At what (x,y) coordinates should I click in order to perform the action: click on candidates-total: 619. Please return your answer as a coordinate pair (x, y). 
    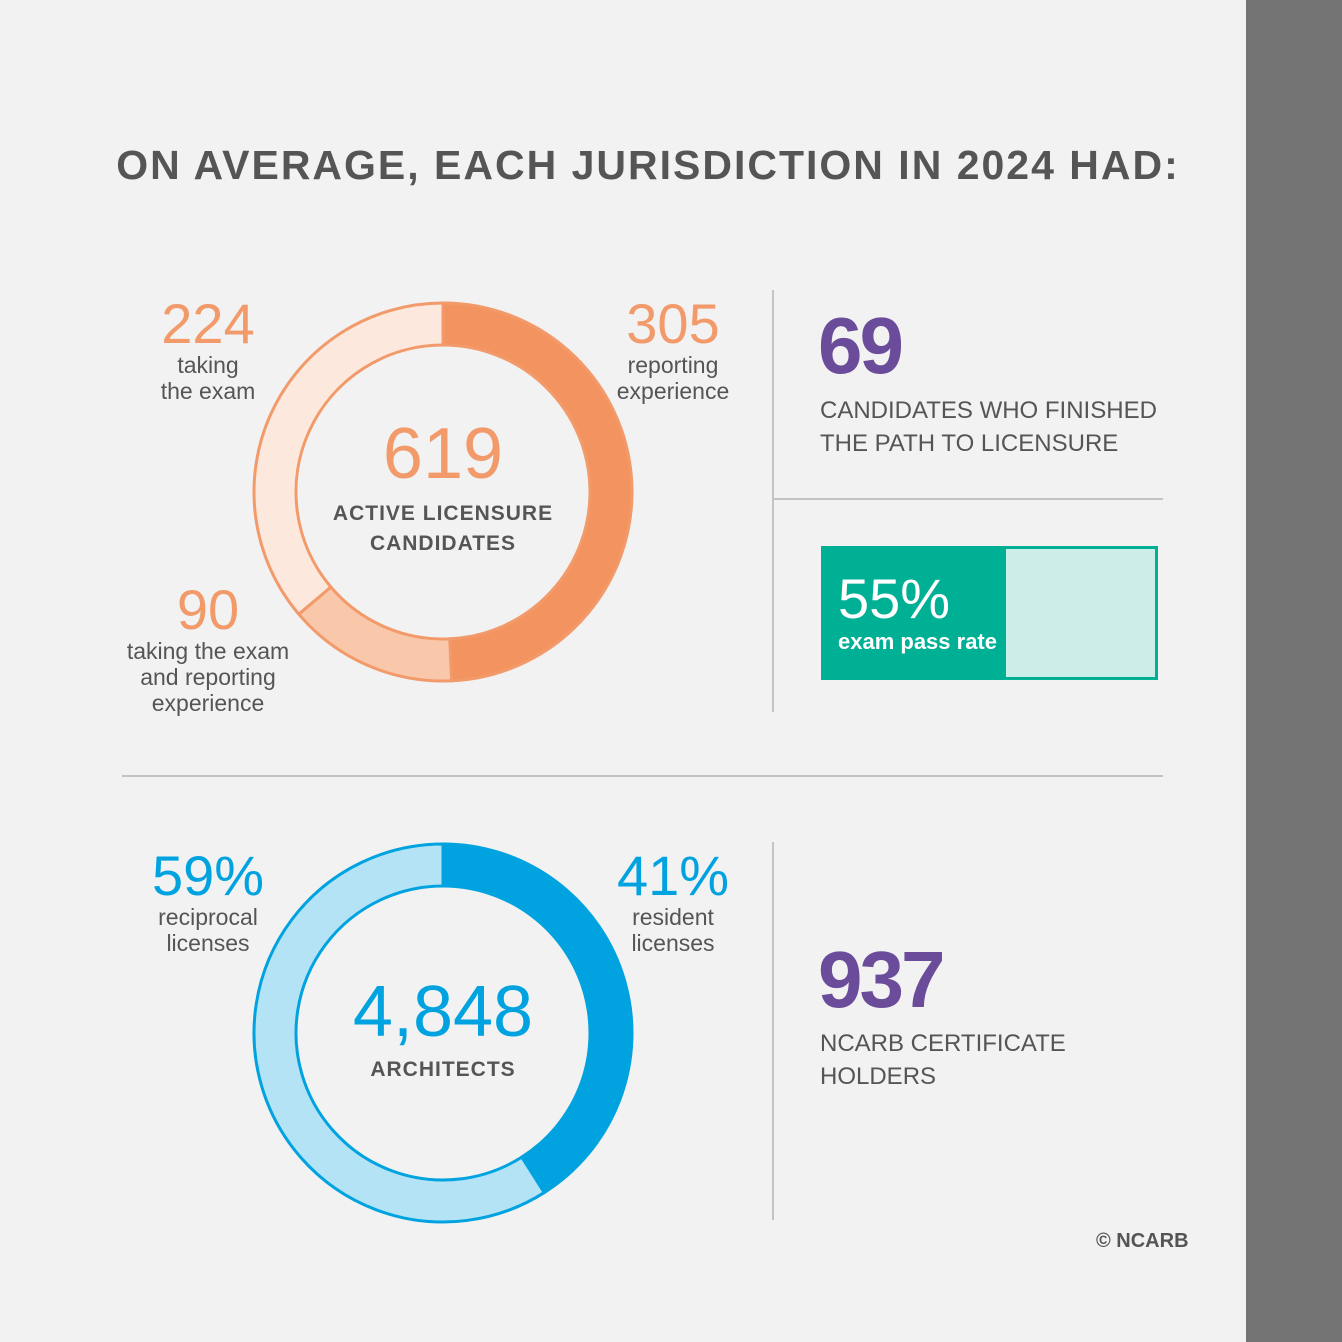
    Looking at the image, I should click on (443, 454).